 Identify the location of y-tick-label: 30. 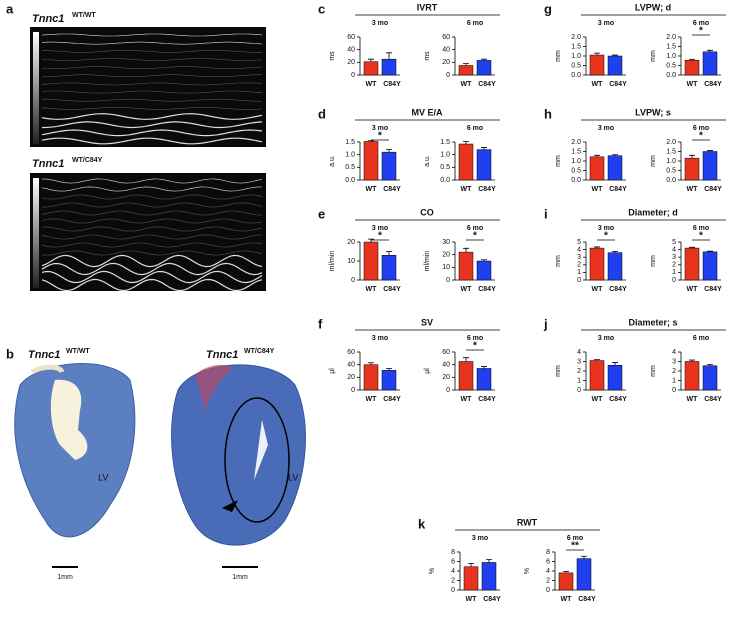
(446, 242).